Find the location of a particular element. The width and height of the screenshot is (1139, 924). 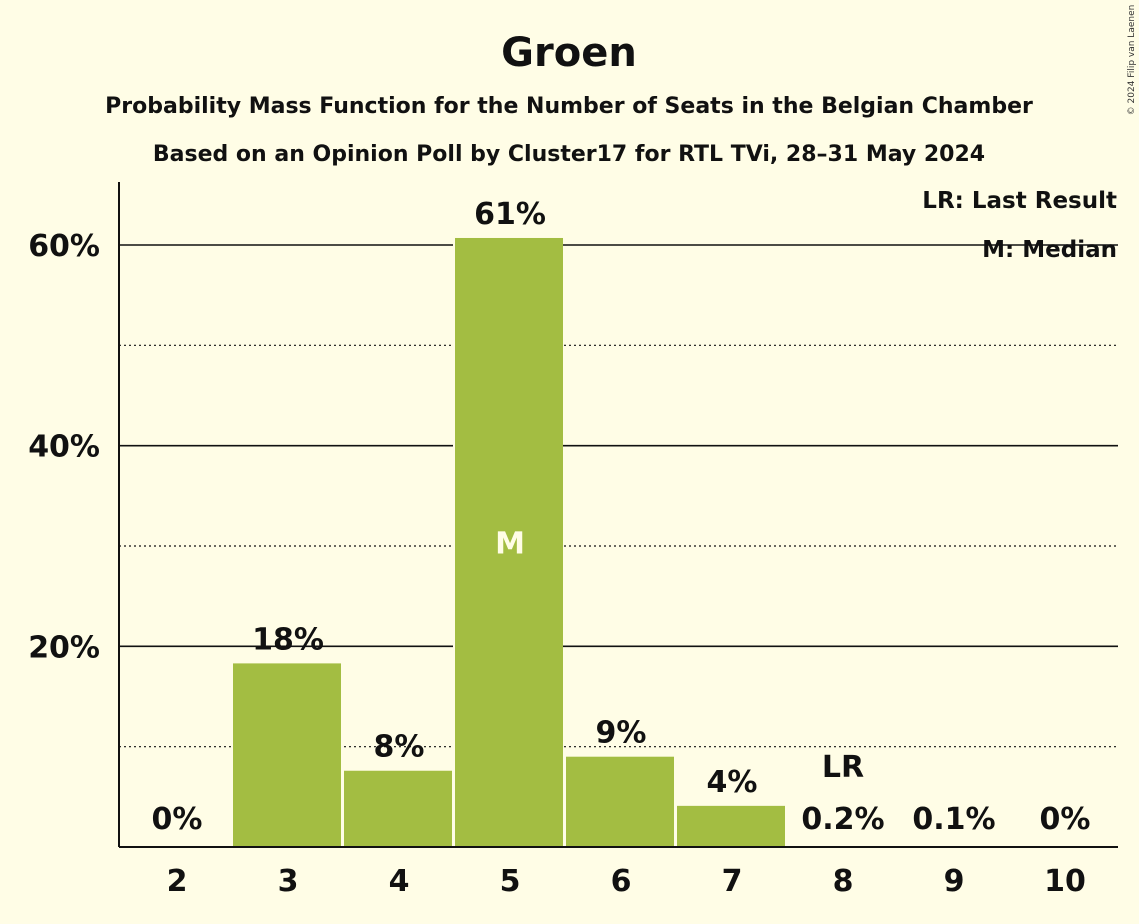

x-tick-label: 8 is located at coordinates (843, 881).